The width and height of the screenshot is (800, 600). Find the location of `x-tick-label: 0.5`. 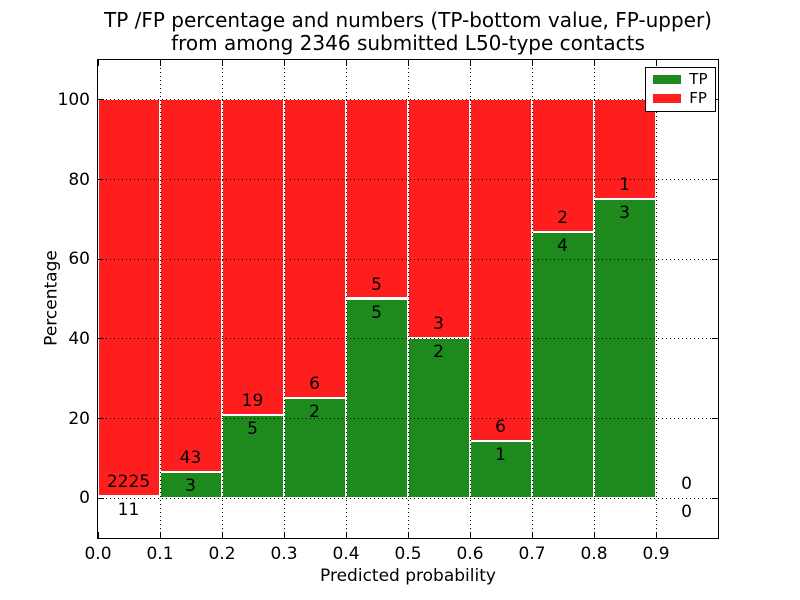

x-tick-label: 0.5 is located at coordinates (408, 554).